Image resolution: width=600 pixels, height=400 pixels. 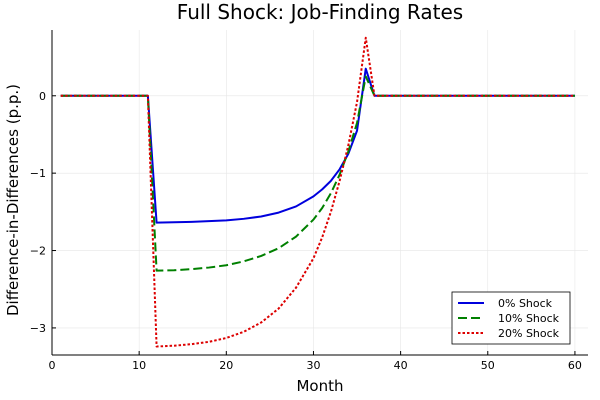 I want to click on x-tick-label: 10, so click(x=139, y=365).